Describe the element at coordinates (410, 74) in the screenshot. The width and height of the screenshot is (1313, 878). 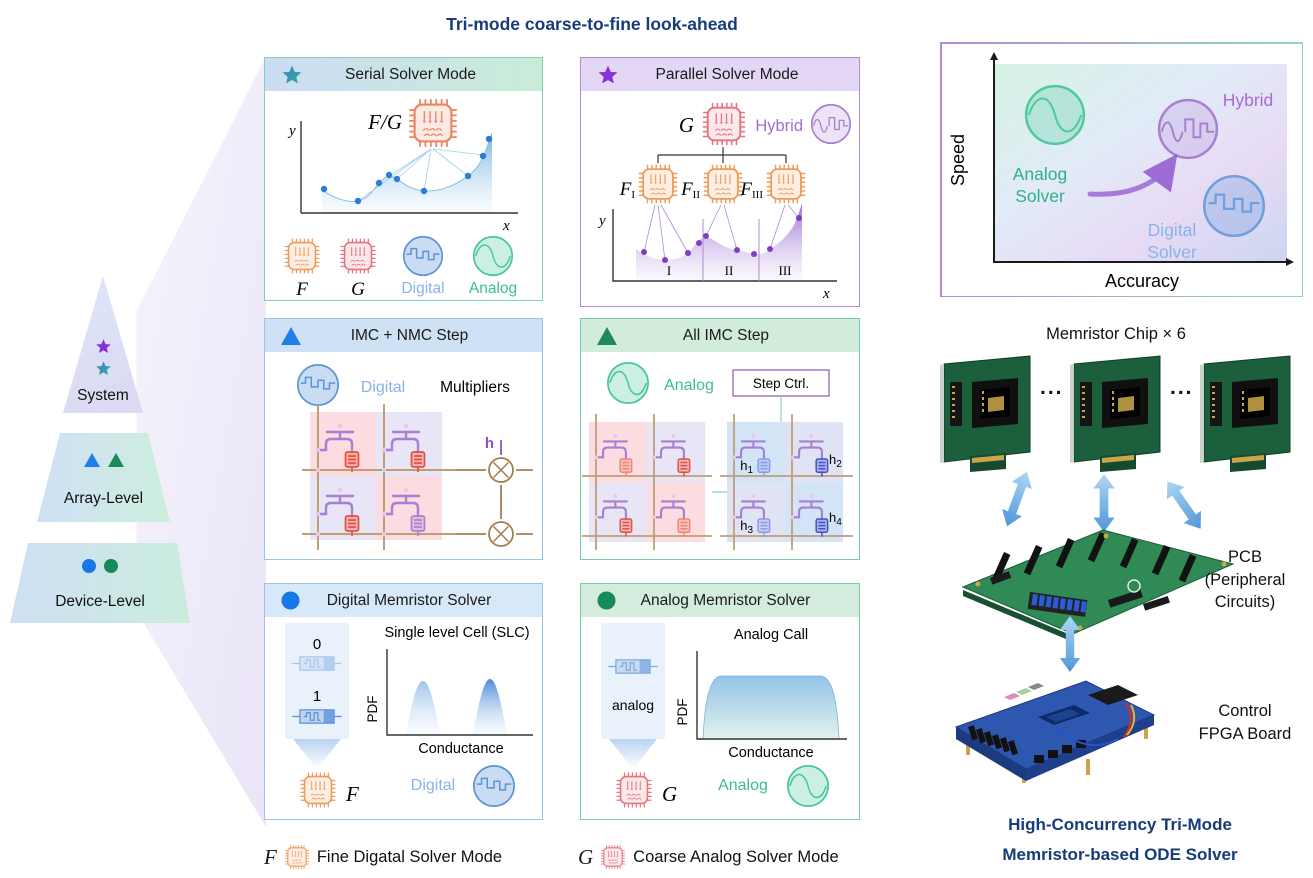
I see `serial-solver-title: Serial Solver Mode` at that location.